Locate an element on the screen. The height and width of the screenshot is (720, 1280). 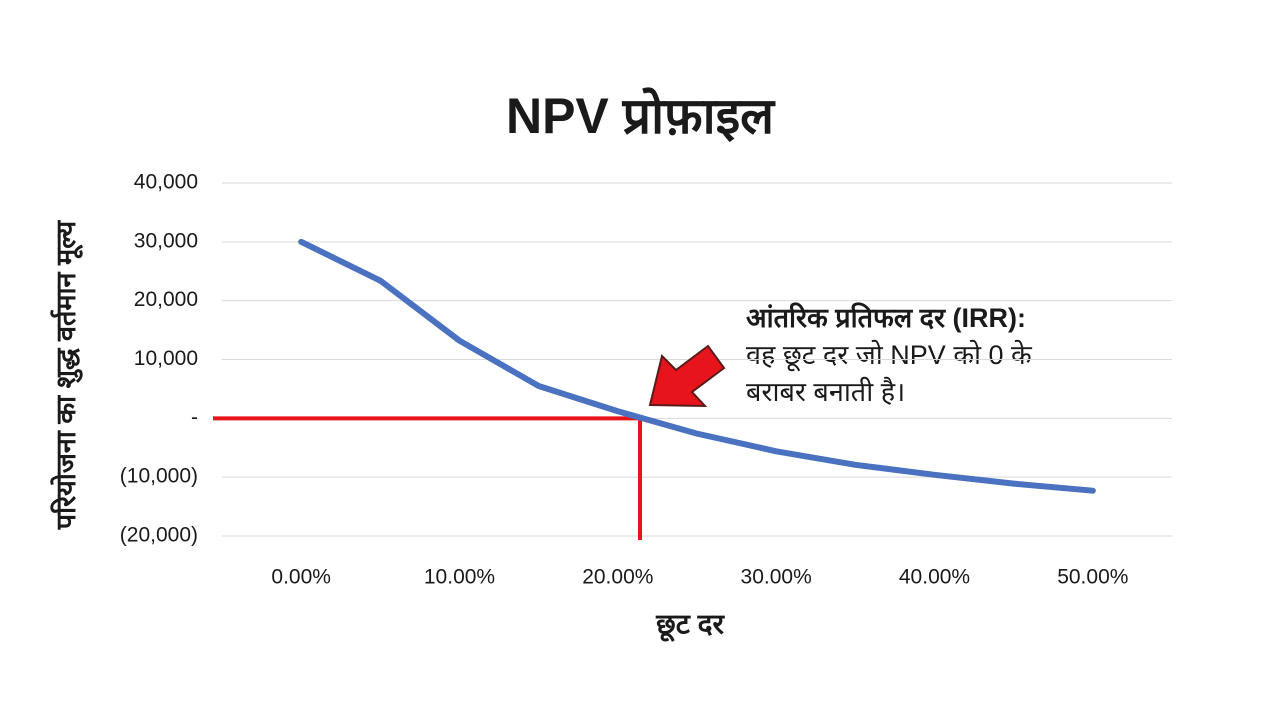
y-tick-label: 20,000 is located at coordinates (166, 299).